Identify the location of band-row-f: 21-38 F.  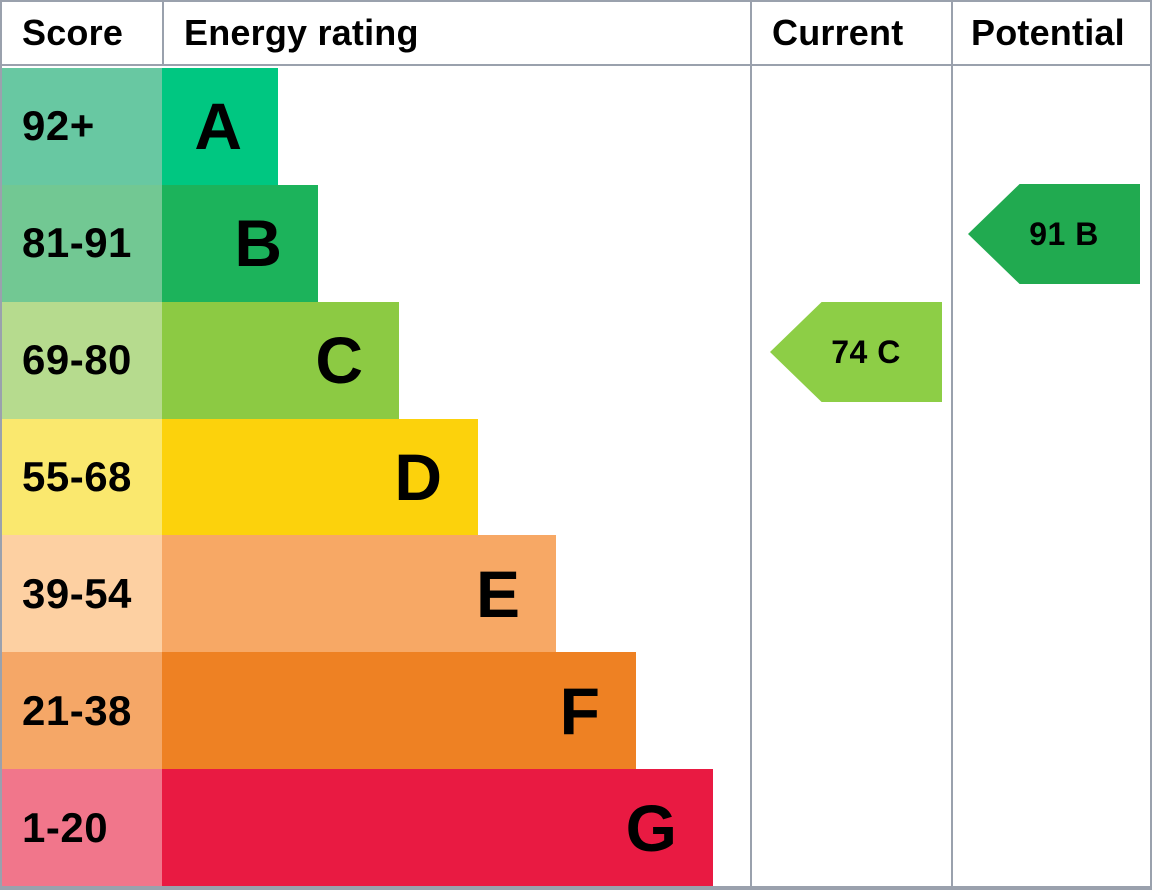
(576, 711).